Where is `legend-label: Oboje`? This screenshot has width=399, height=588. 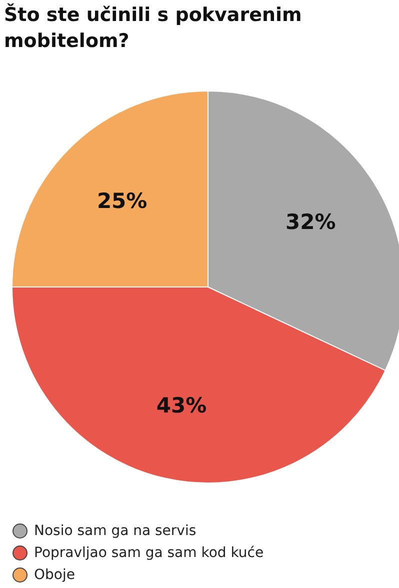 legend-label: Oboje is located at coordinates (54, 575).